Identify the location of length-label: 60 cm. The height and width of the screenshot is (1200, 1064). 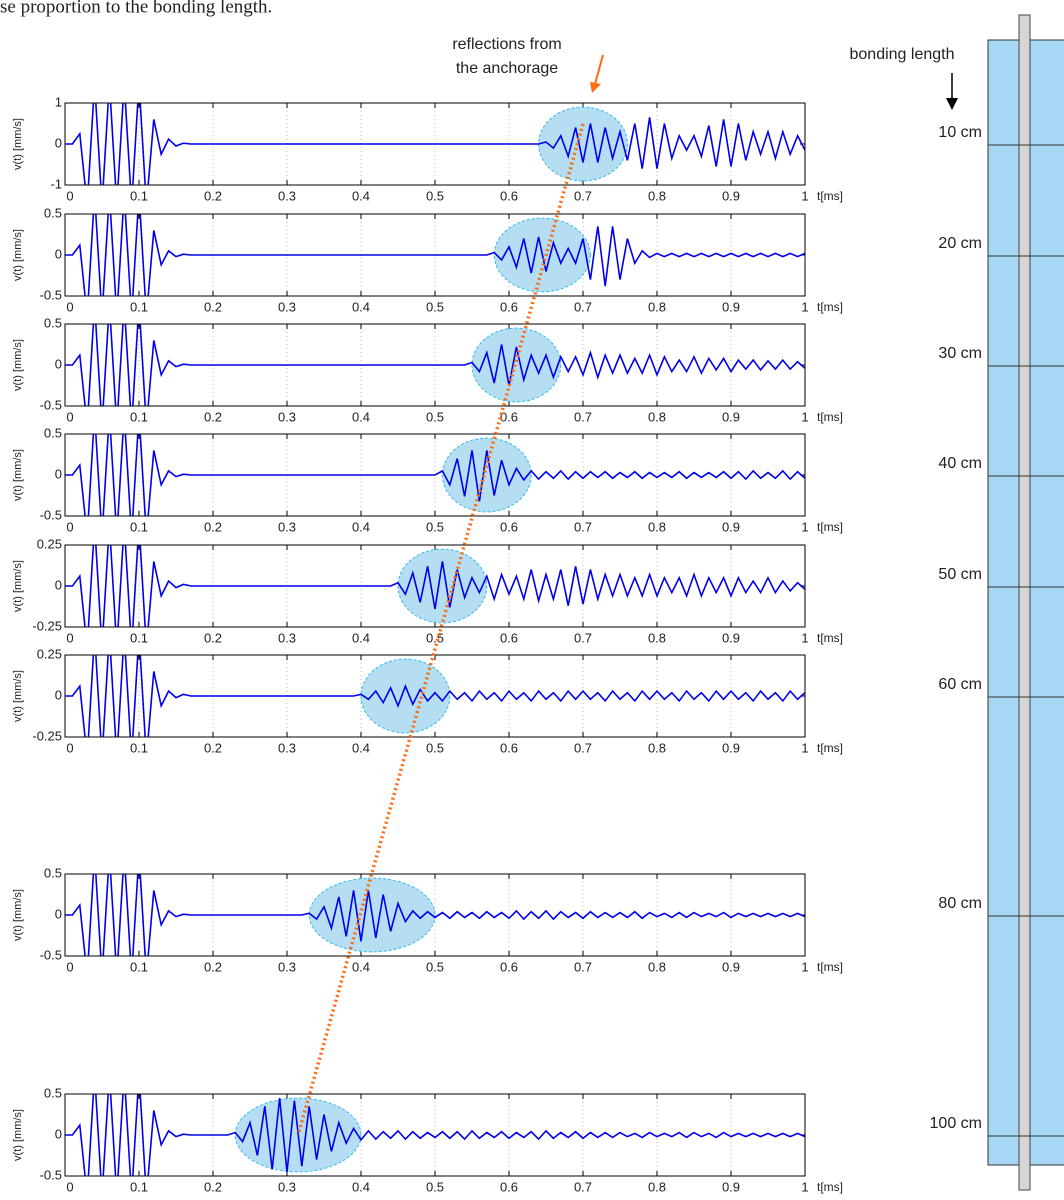
(960, 684).